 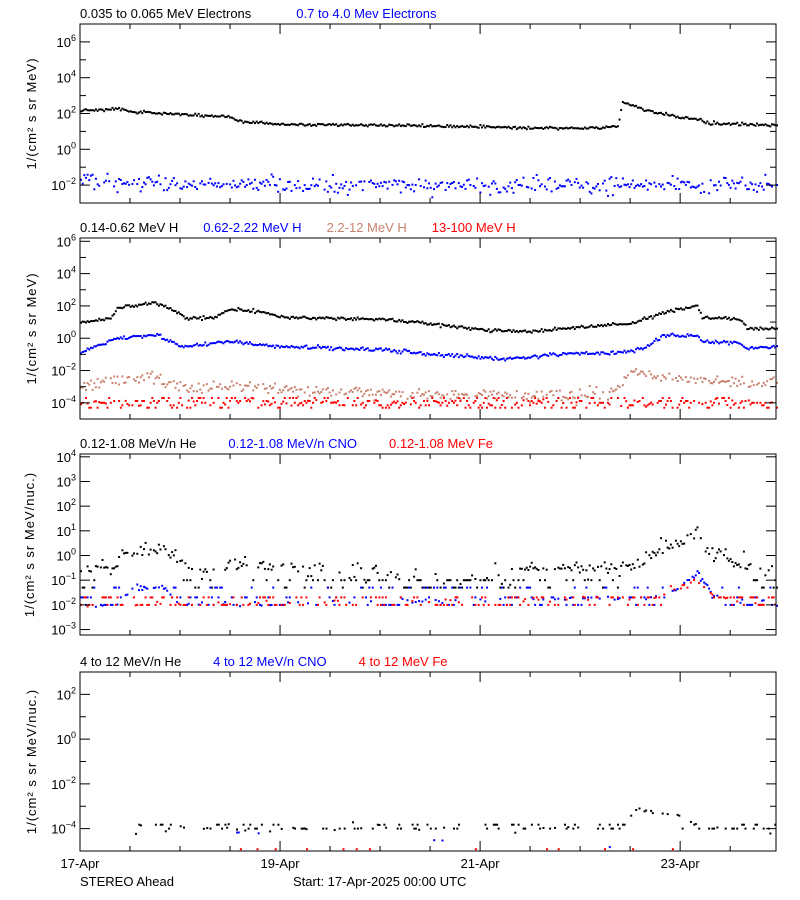 What do you see at coordinates (66, 530) in the screenshot?
I see `y-tick-label: 10¹` at bounding box center [66, 530].